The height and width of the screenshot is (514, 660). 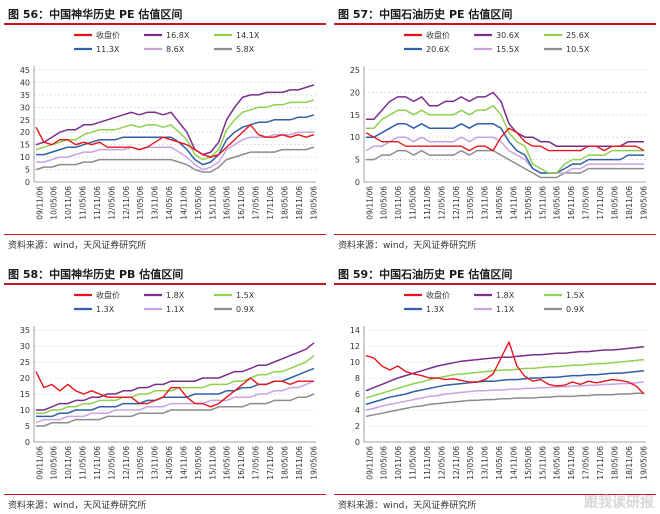 What do you see at coordinates (95, 14) in the screenshot?
I see `chart-title: 图 56：中国神华历史 PE 估值区间` at bounding box center [95, 14].